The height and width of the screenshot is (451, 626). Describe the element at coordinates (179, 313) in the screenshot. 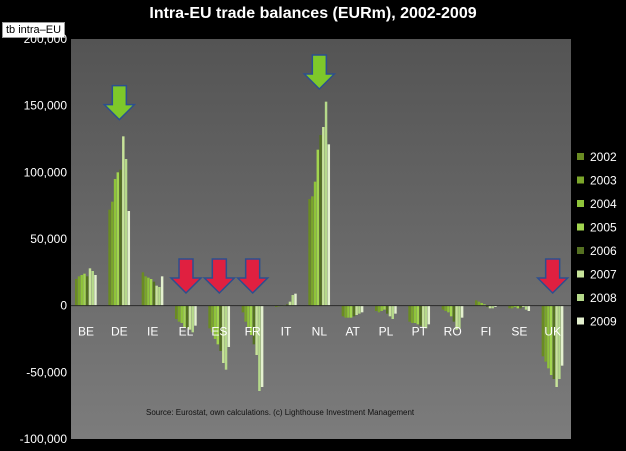

I see `bar-el-2003` at that location.